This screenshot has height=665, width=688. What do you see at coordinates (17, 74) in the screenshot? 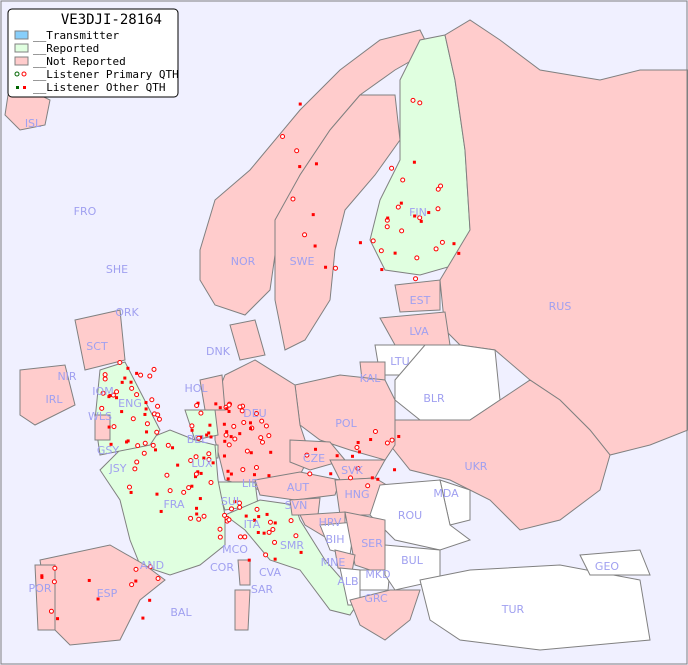
I see `legend-primary-alt-icon` at bounding box center [17, 74].